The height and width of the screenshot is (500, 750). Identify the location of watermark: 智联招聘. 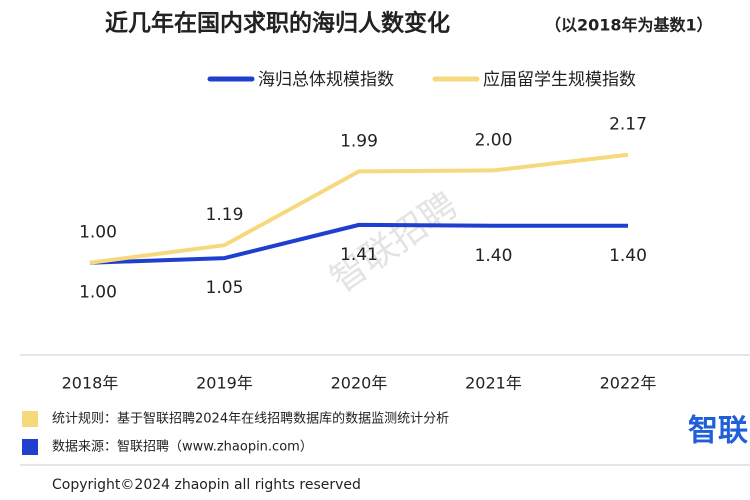
(393, 243).